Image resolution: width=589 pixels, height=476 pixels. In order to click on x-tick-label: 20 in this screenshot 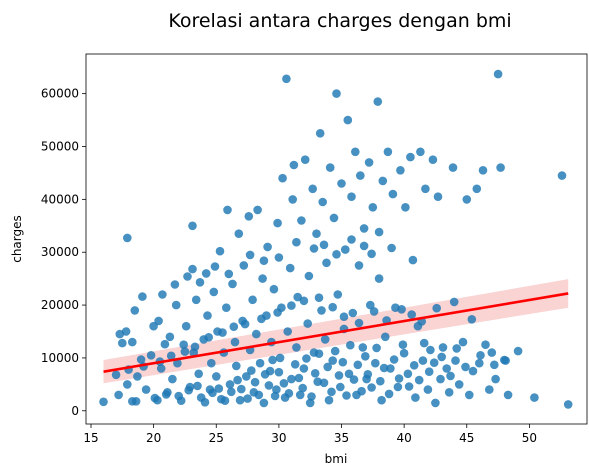, I will do `click(153, 438)`.